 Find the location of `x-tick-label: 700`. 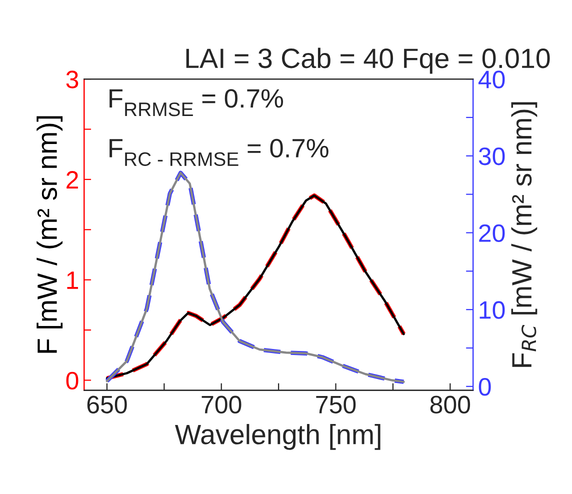

x-tick-label: 700 is located at coordinates (222, 405).